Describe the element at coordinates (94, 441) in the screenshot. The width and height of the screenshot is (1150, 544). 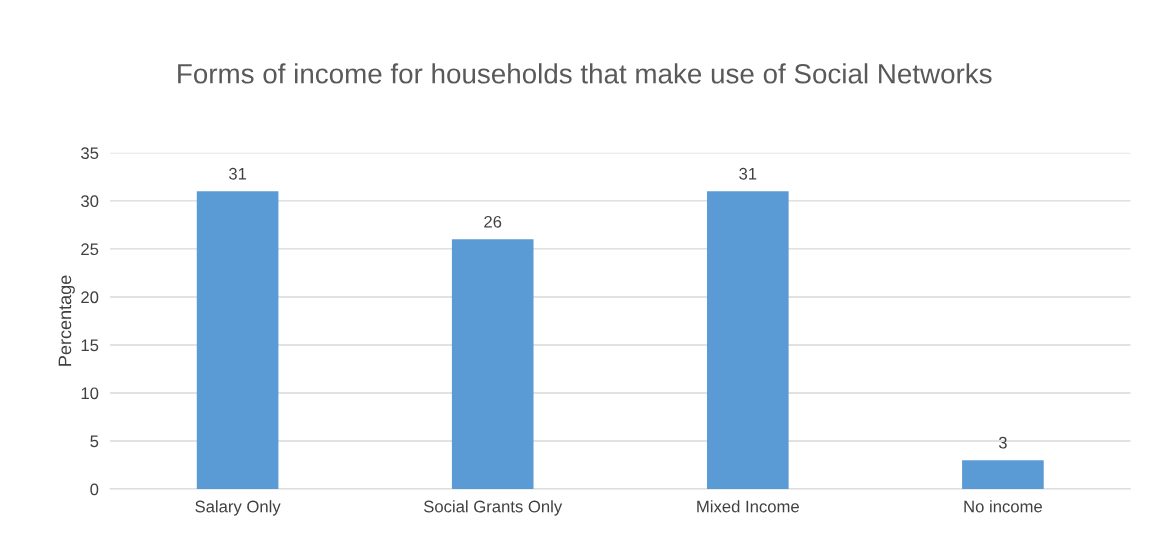
I see `y-tick-label: 5` at that location.